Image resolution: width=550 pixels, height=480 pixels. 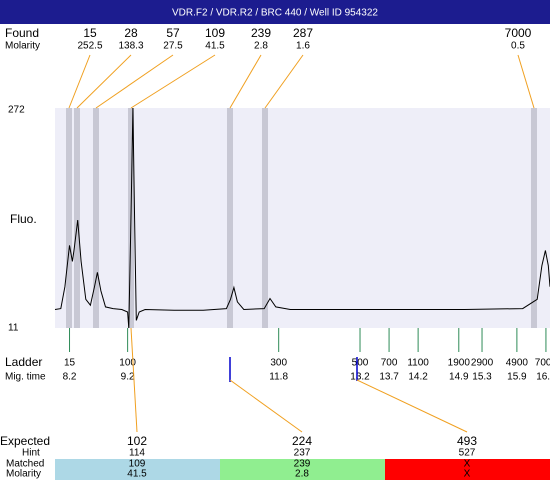 What do you see at coordinates (137, 453) in the screenshot?
I see `hint-size: 114` at bounding box center [137, 453].